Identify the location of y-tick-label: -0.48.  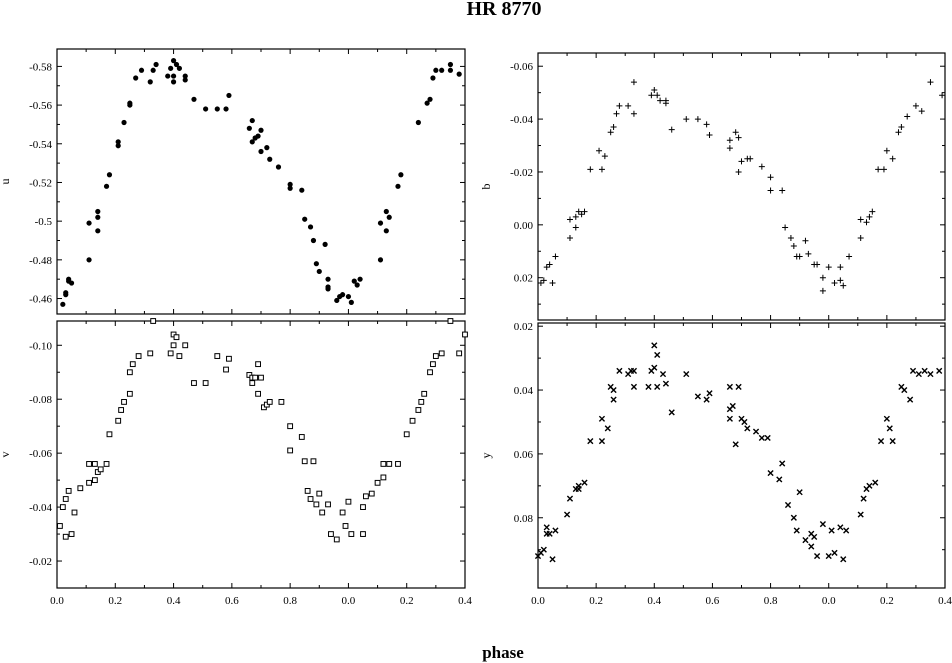
(40, 261).